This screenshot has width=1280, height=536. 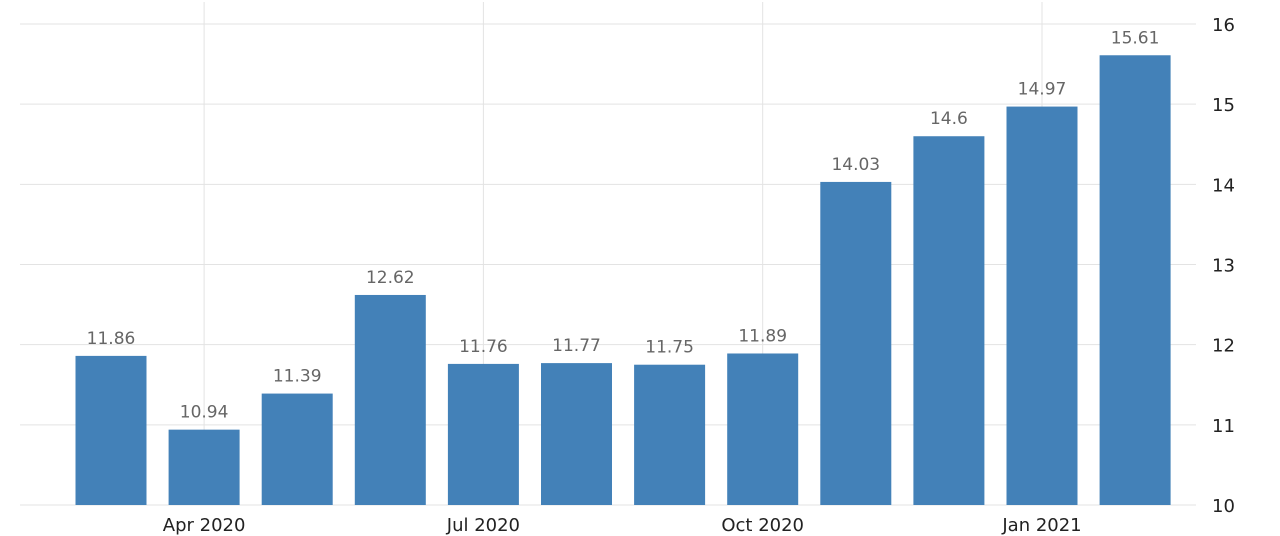 I want to click on x-tick-label-2: Oct 2020, so click(x=762, y=525).